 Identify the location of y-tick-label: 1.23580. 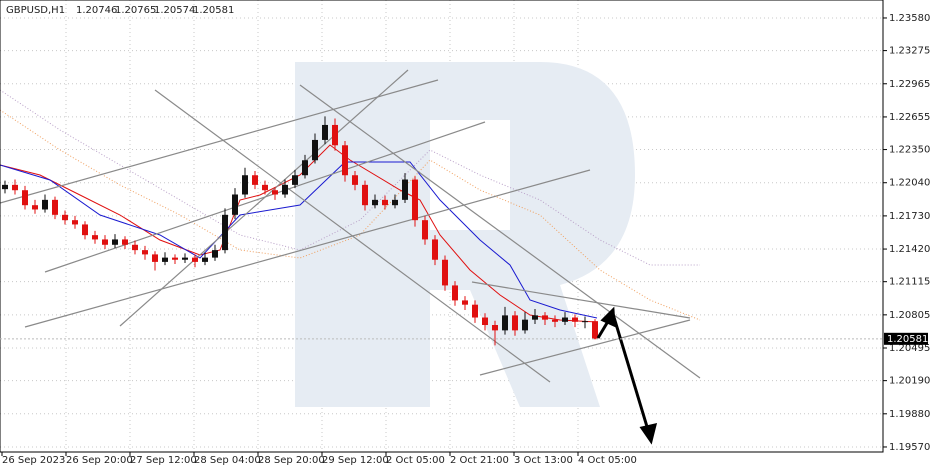
(909, 18).